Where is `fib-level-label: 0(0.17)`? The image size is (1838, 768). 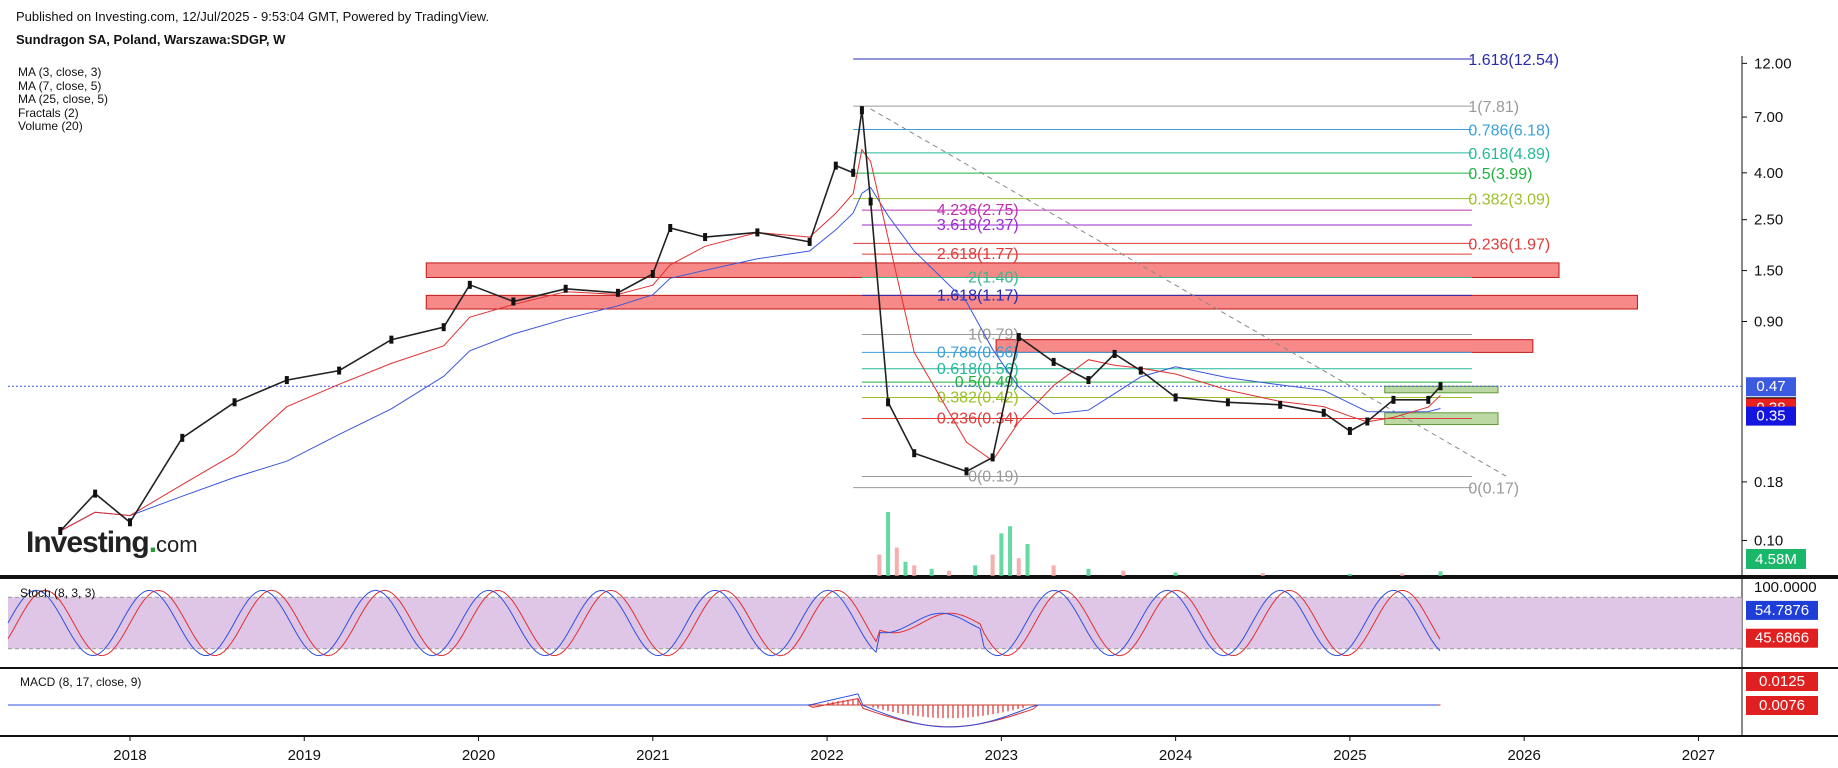
fib-level-label: 0(0.17) is located at coordinates (1493, 489).